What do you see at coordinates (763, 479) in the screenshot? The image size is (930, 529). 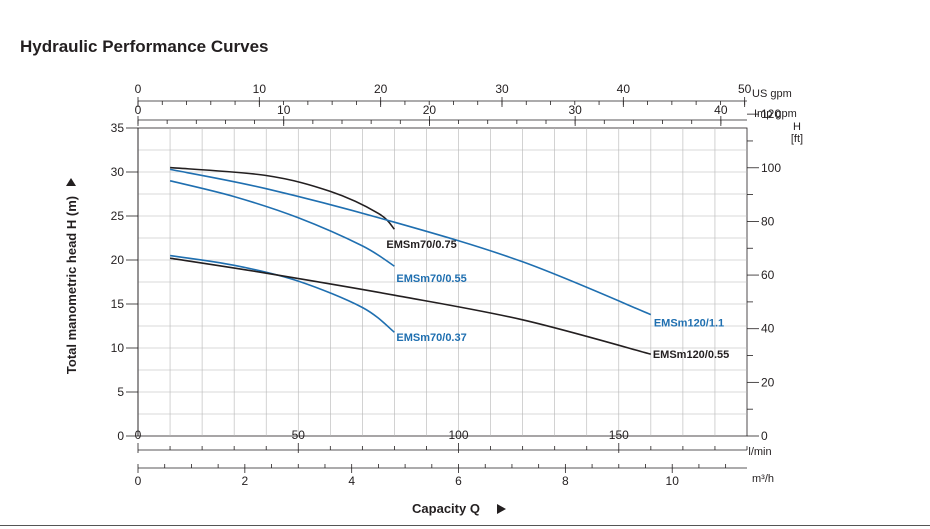 I see `m3h-unit: m³/h` at bounding box center [763, 479].